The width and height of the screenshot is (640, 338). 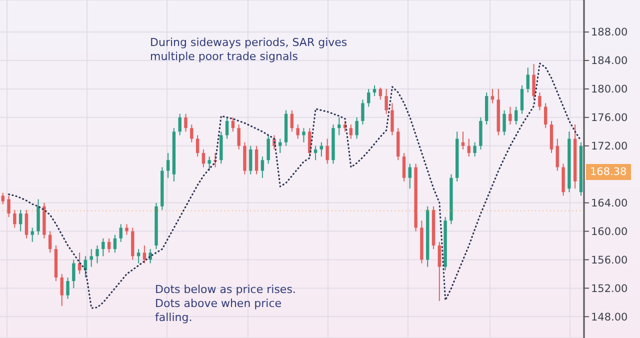 I want to click on y-tick-label: 156.00, so click(x=609, y=260).